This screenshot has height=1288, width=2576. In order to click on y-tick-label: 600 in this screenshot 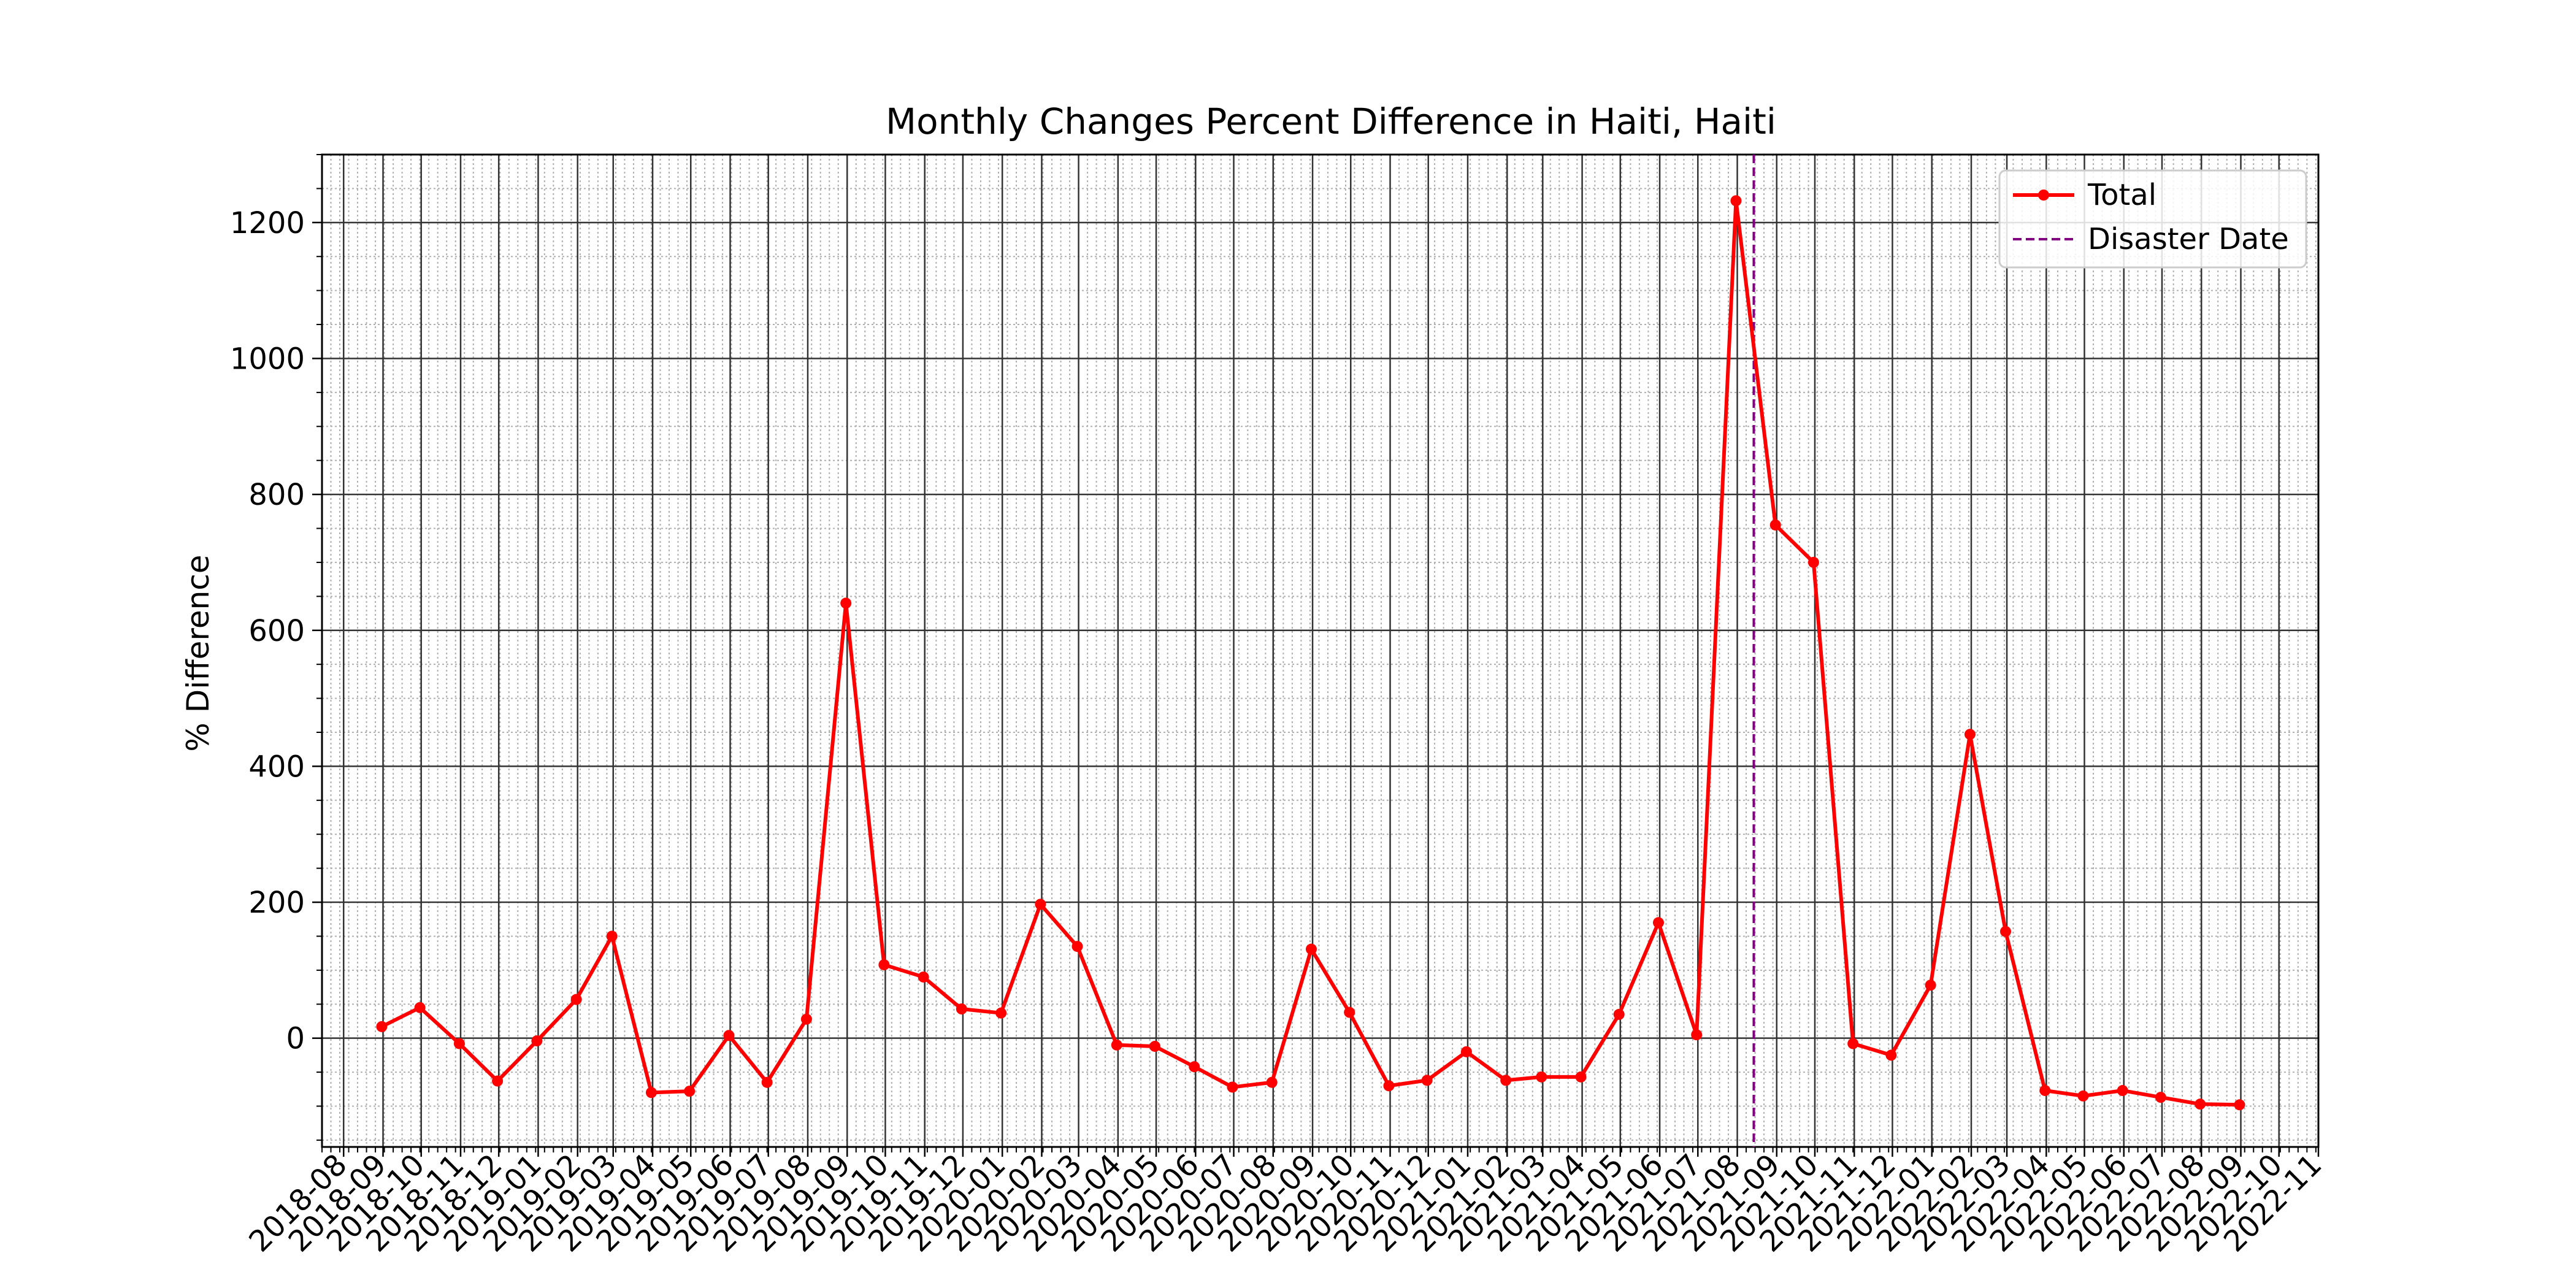, I will do `click(276, 631)`.